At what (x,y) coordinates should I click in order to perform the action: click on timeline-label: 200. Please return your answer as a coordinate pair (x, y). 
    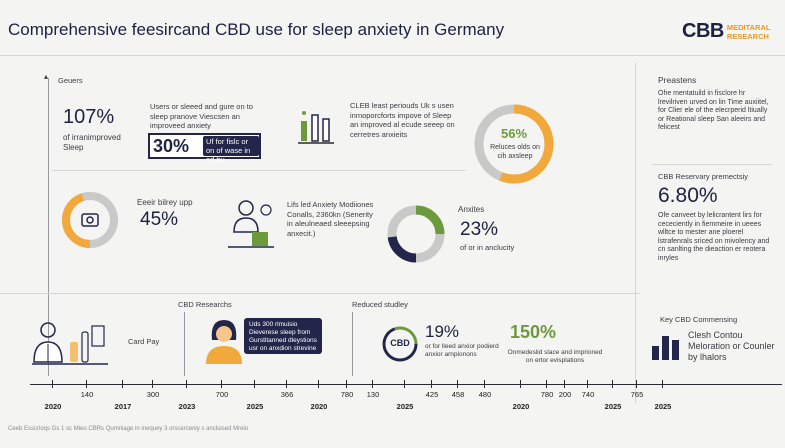
    Looking at the image, I should click on (565, 394).